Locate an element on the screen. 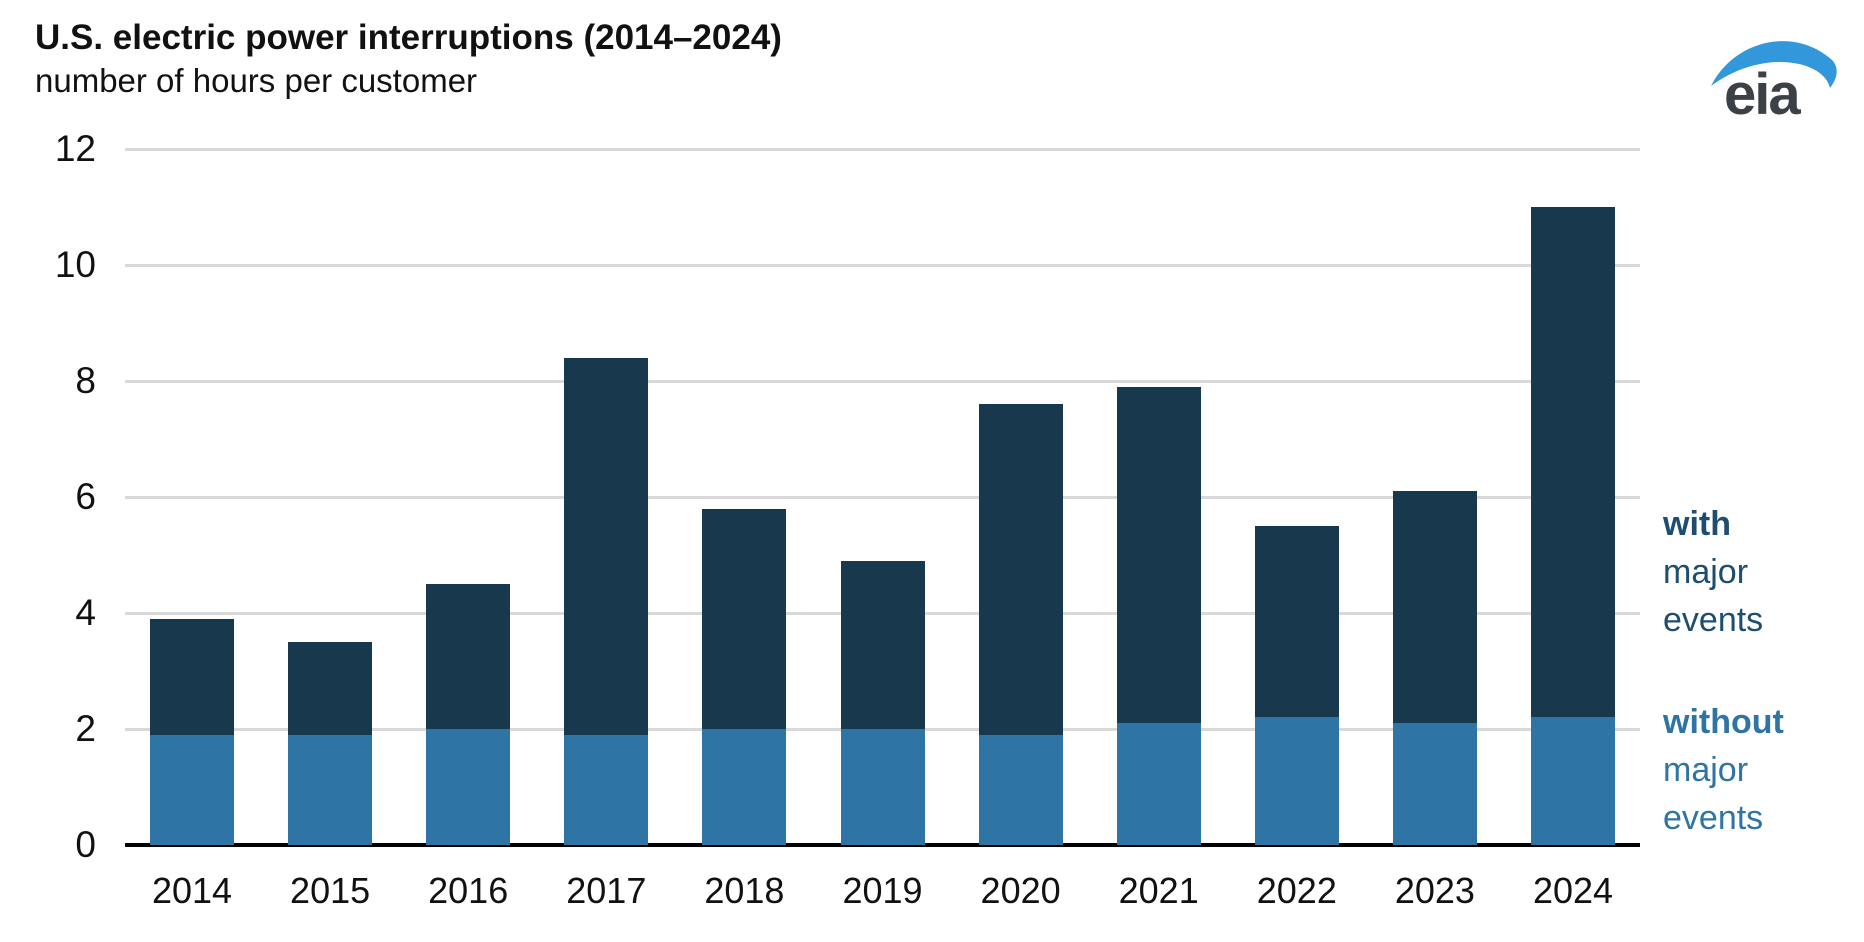 The height and width of the screenshot is (942, 1864). legend-label-with-events: events is located at coordinates (1713, 620).